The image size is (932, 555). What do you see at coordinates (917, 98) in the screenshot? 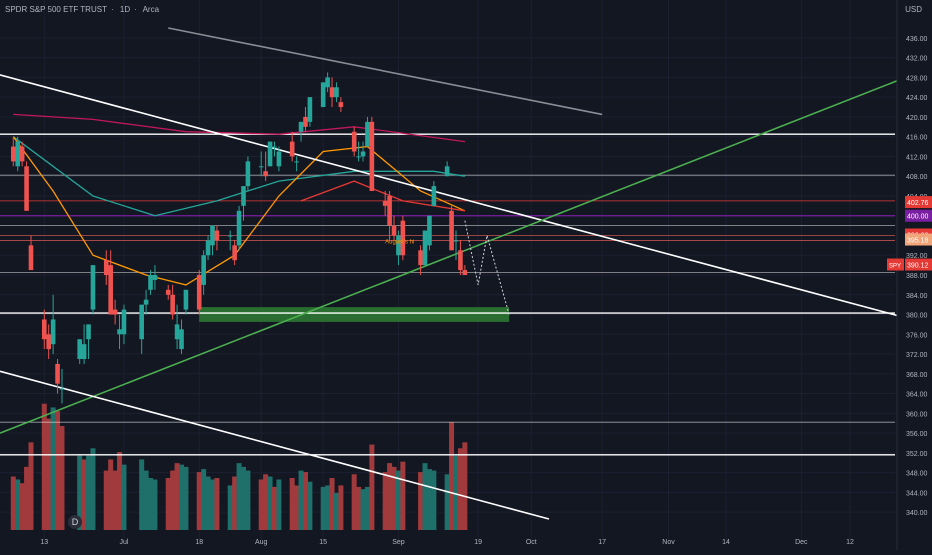
I see `price-tick-label: 424.00` at bounding box center [917, 98].